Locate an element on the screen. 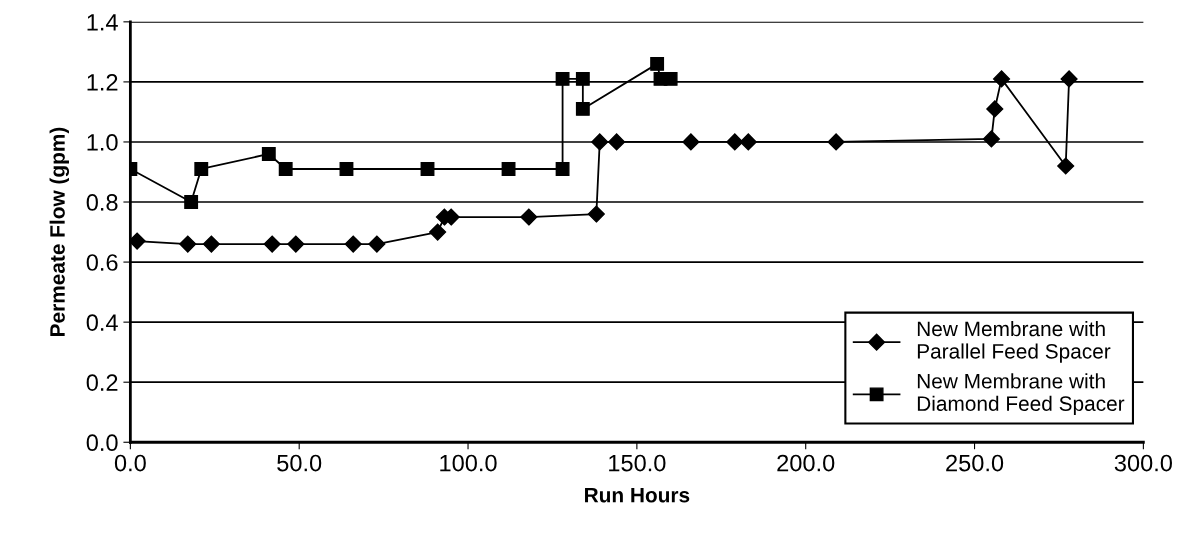  y-tick-label: 1.2 is located at coordinates (102, 82).